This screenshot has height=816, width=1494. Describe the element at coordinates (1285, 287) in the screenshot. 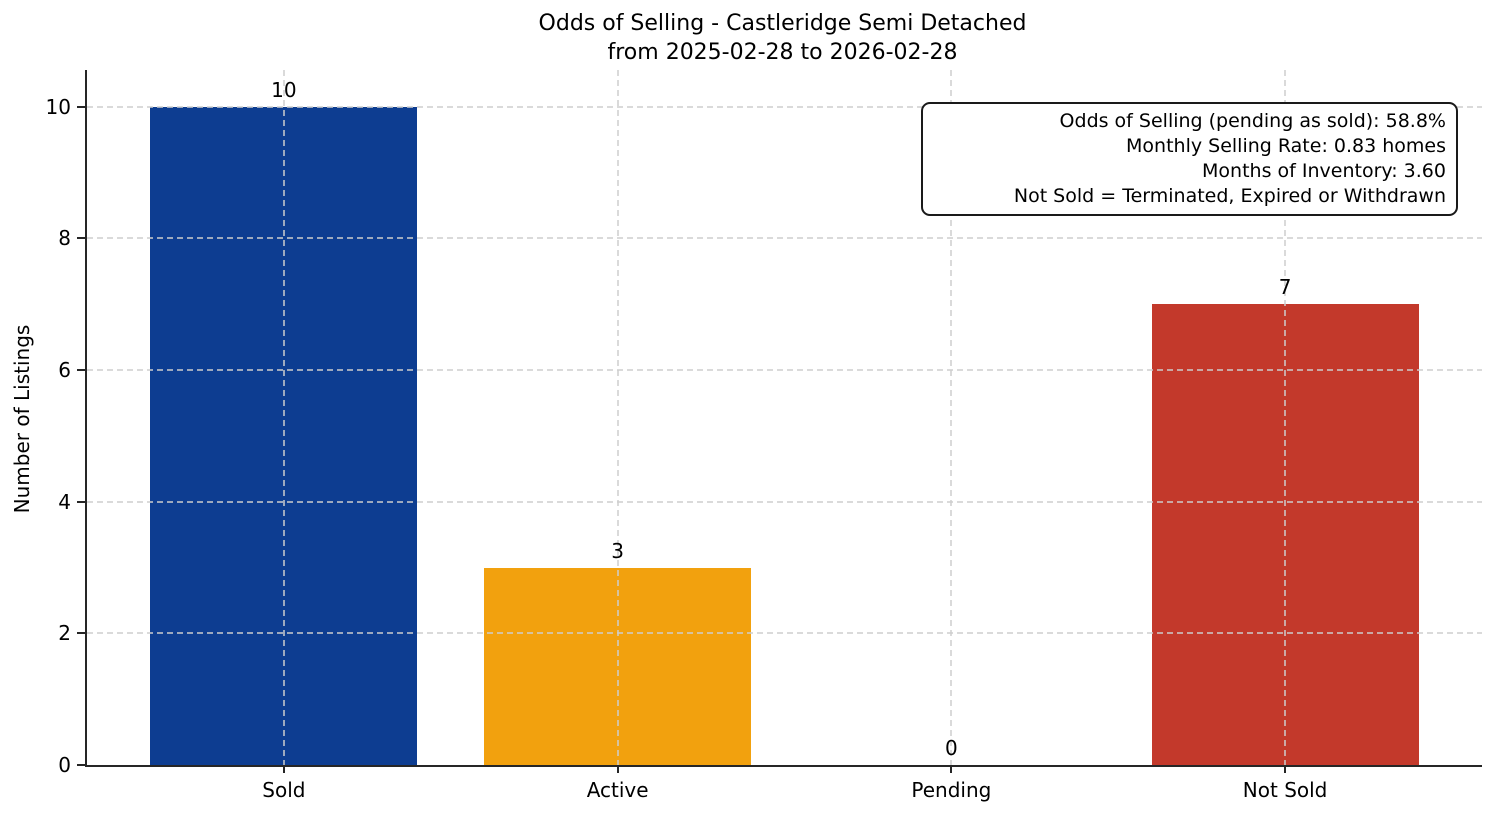

I see `bar-value-label-not-sold: 7` at that location.